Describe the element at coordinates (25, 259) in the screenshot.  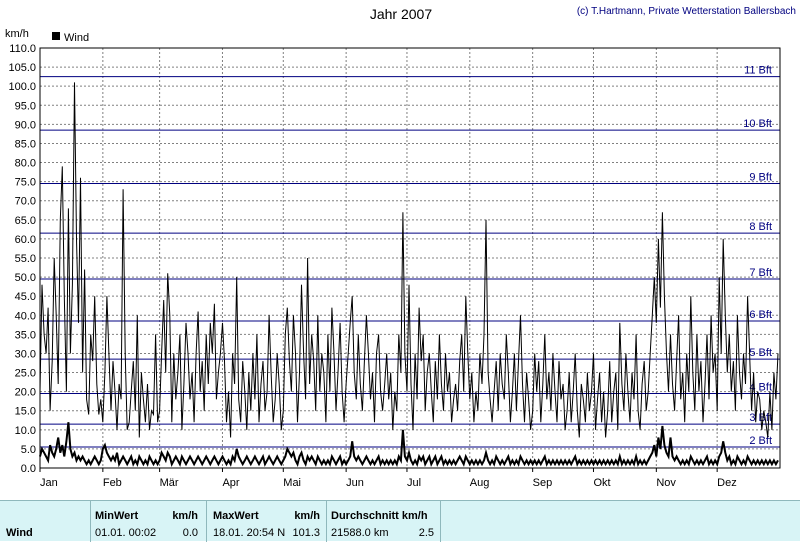
I see `y-tick-label: 55.0` at that location.